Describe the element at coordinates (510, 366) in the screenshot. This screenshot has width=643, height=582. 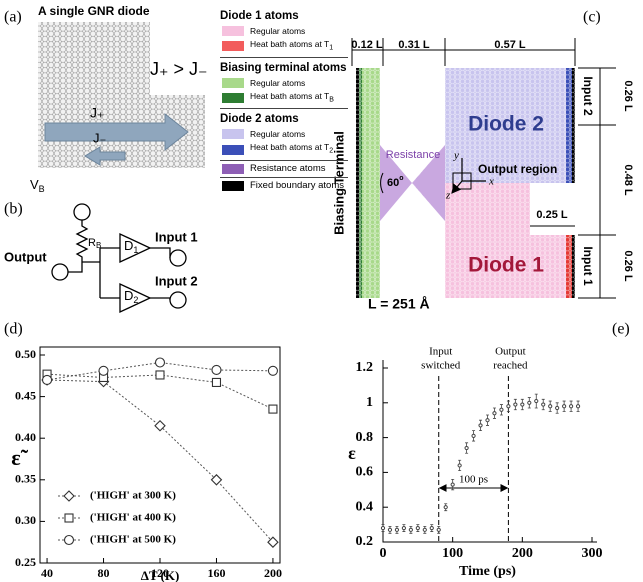
I see `event-label: reached` at that location.